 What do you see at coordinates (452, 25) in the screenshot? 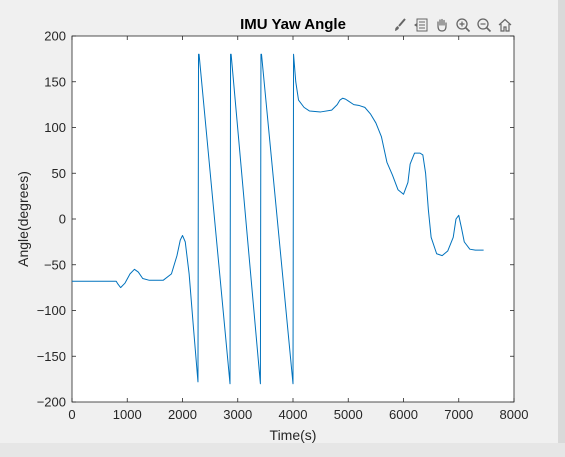
I see `axes-toolbar` at bounding box center [452, 25].